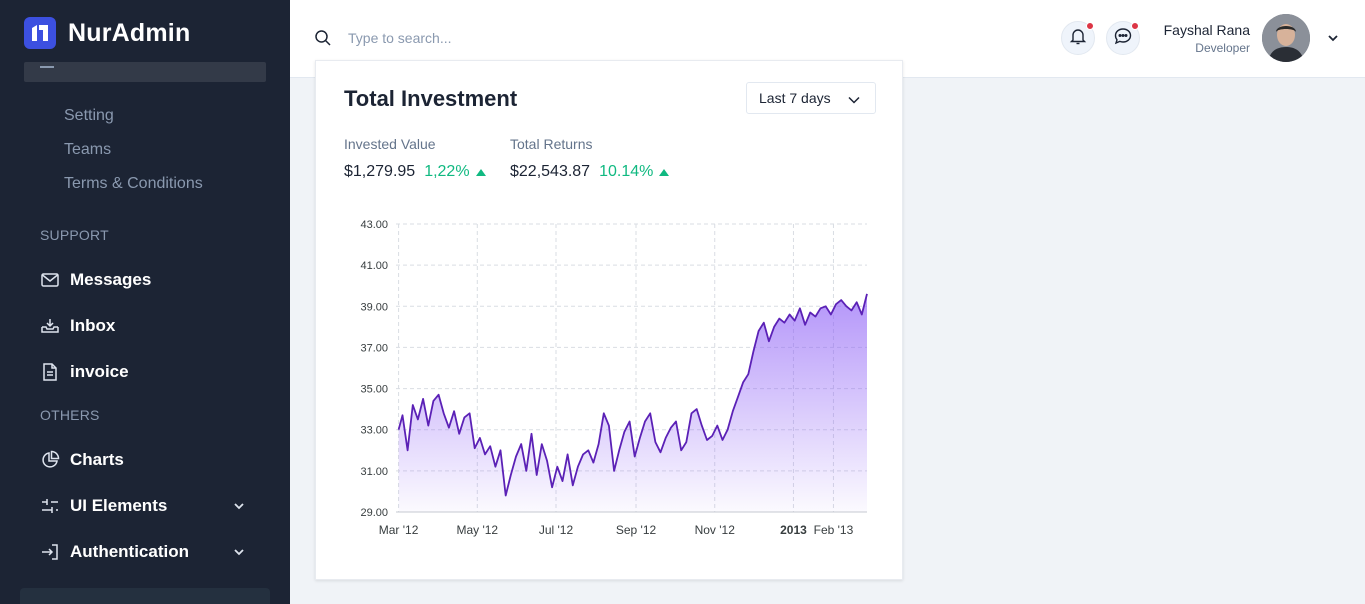 The width and height of the screenshot is (1365, 604). What do you see at coordinates (636, 530) in the screenshot?
I see `x-tick-label: Sep '12` at bounding box center [636, 530].